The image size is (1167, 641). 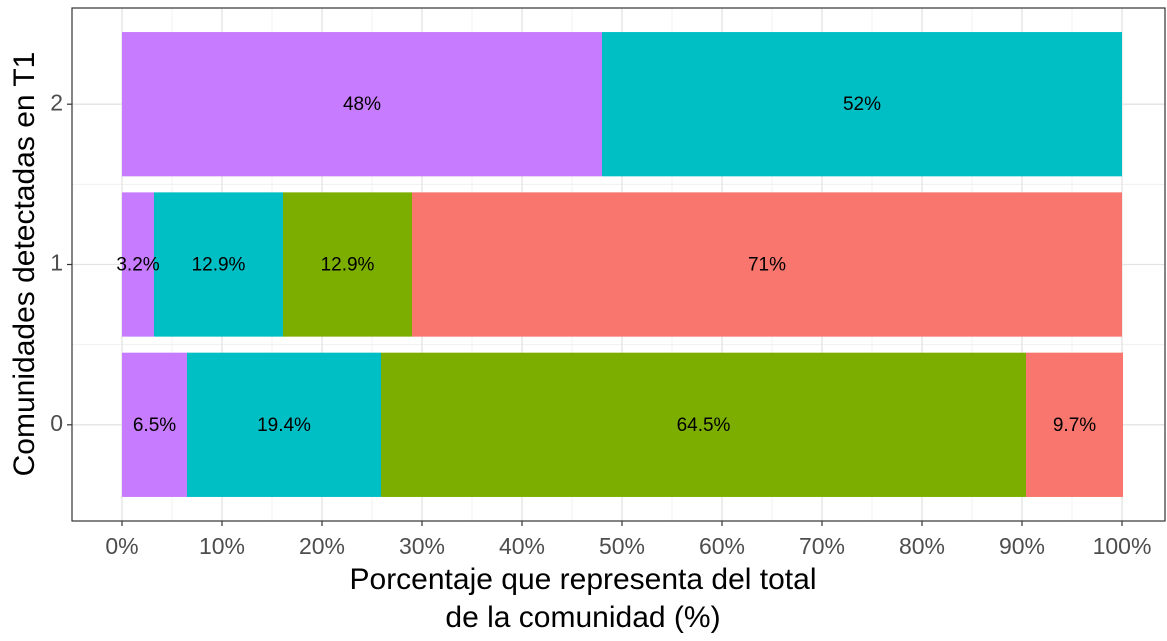 What do you see at coordinates (222, 546) in the screenshot?
I see `x-tick-label: 10%` at bounding box center [222, 546].